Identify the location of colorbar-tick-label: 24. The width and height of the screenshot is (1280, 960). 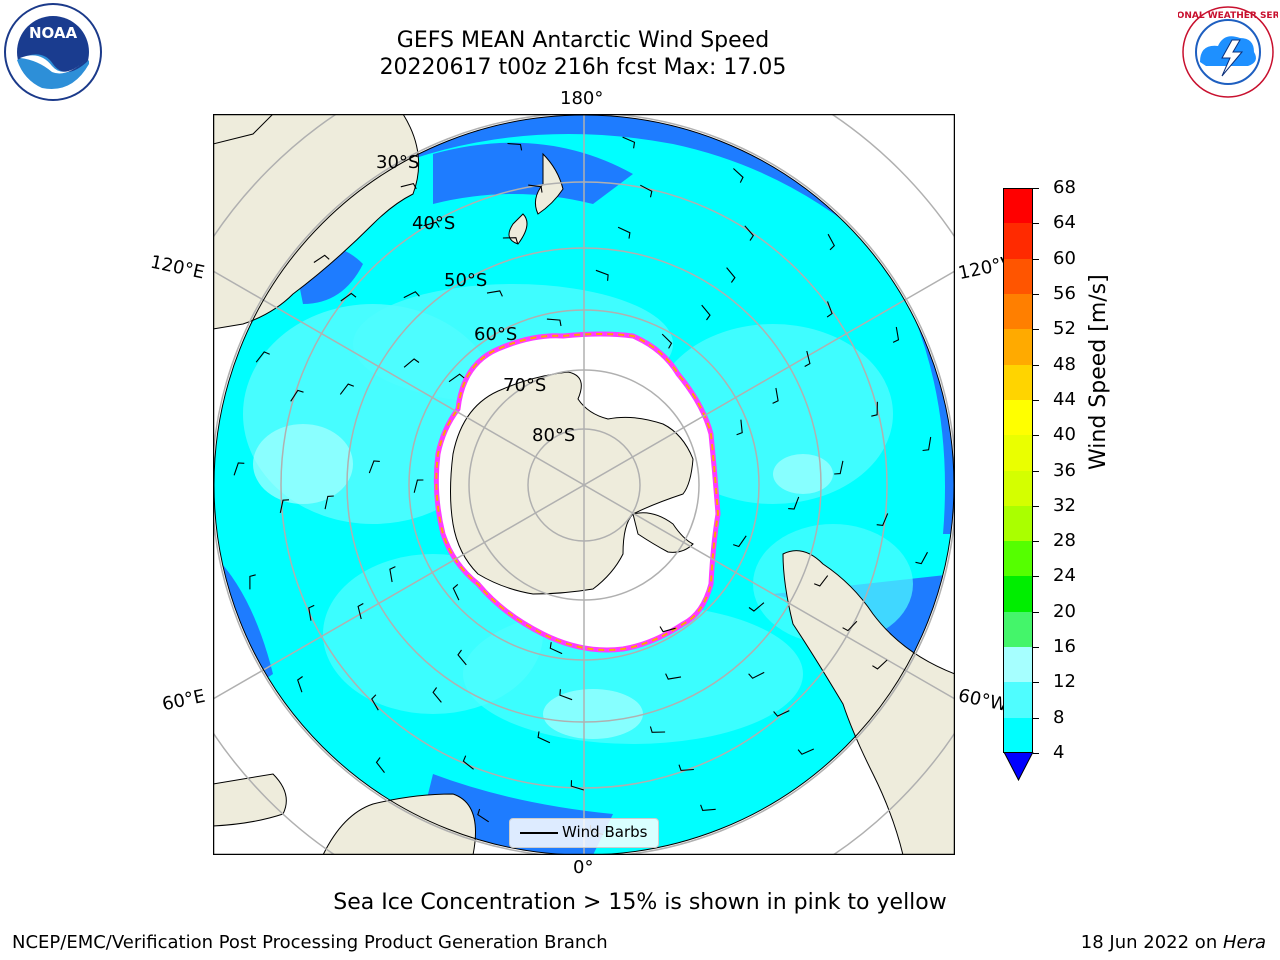
(1064, 576).